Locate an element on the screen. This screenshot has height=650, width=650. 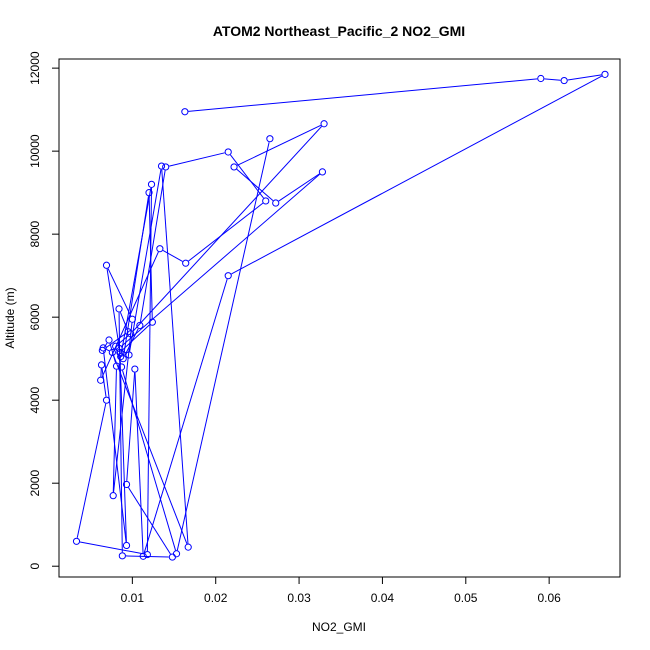
y-tick-label: 4000 is located at coordinates (35, 400).